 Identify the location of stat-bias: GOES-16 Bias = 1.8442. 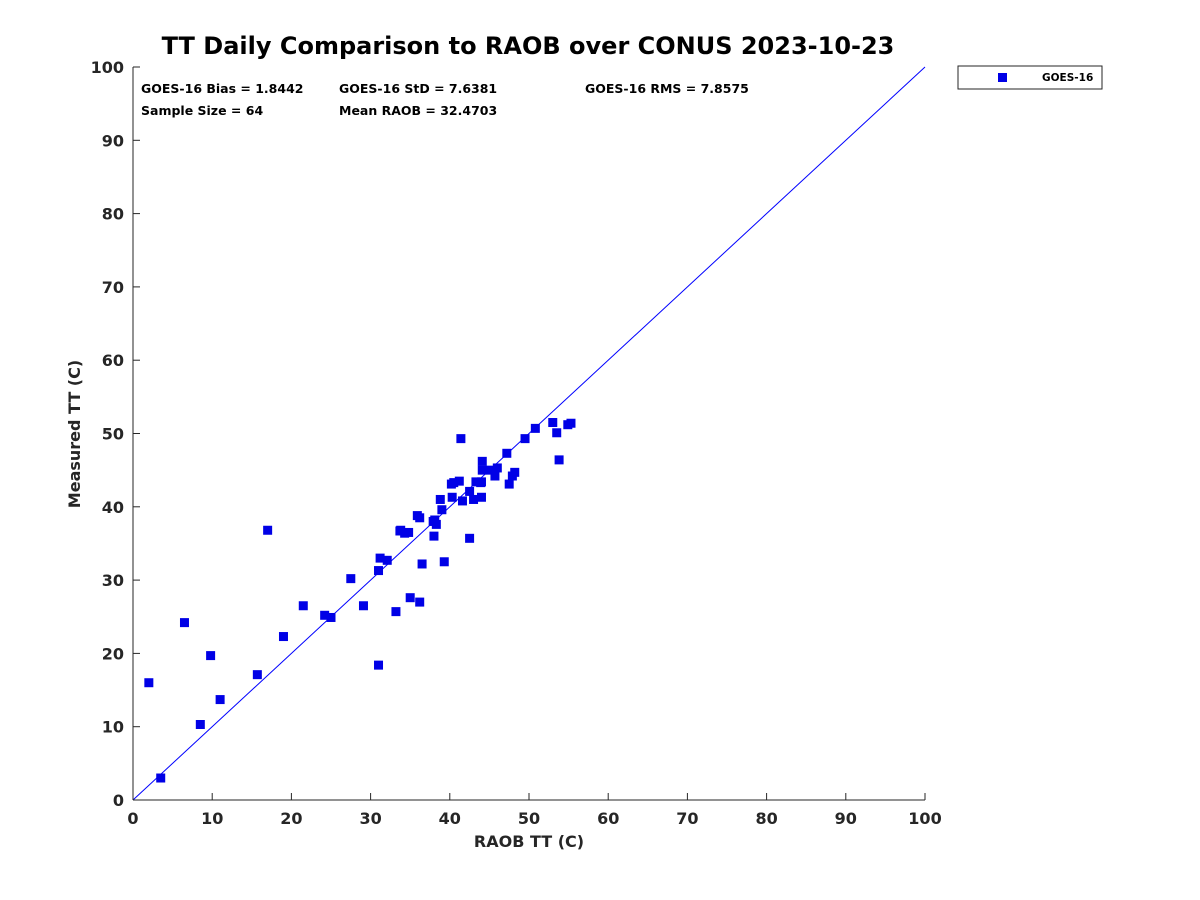
(222, 88).